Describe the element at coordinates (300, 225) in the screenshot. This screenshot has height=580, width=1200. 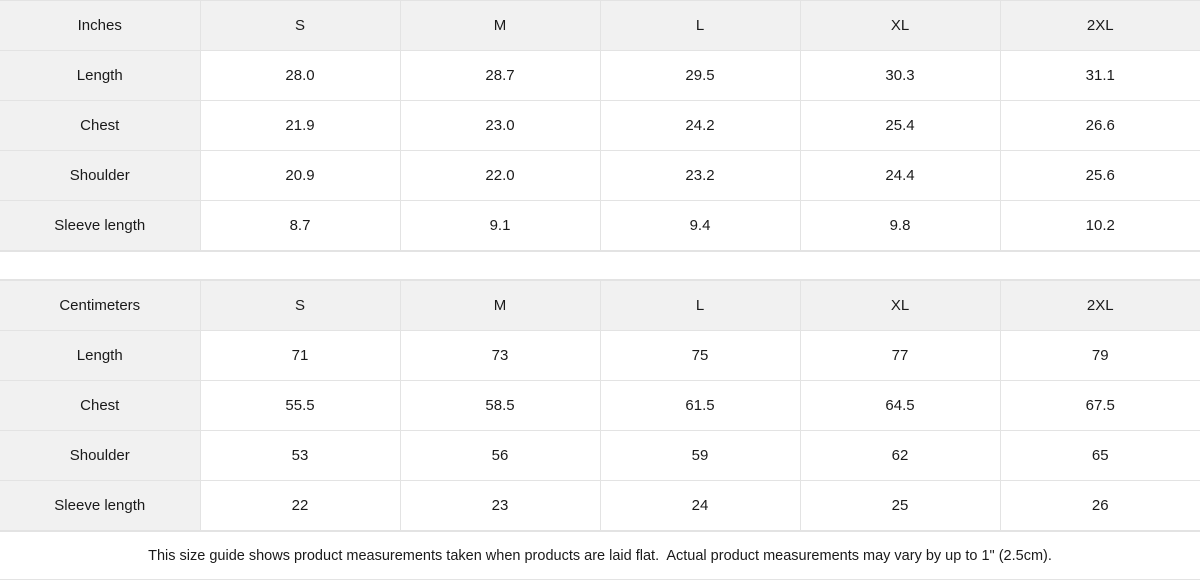
I see `cell-sleeve-length-s: 8.7` at that location.